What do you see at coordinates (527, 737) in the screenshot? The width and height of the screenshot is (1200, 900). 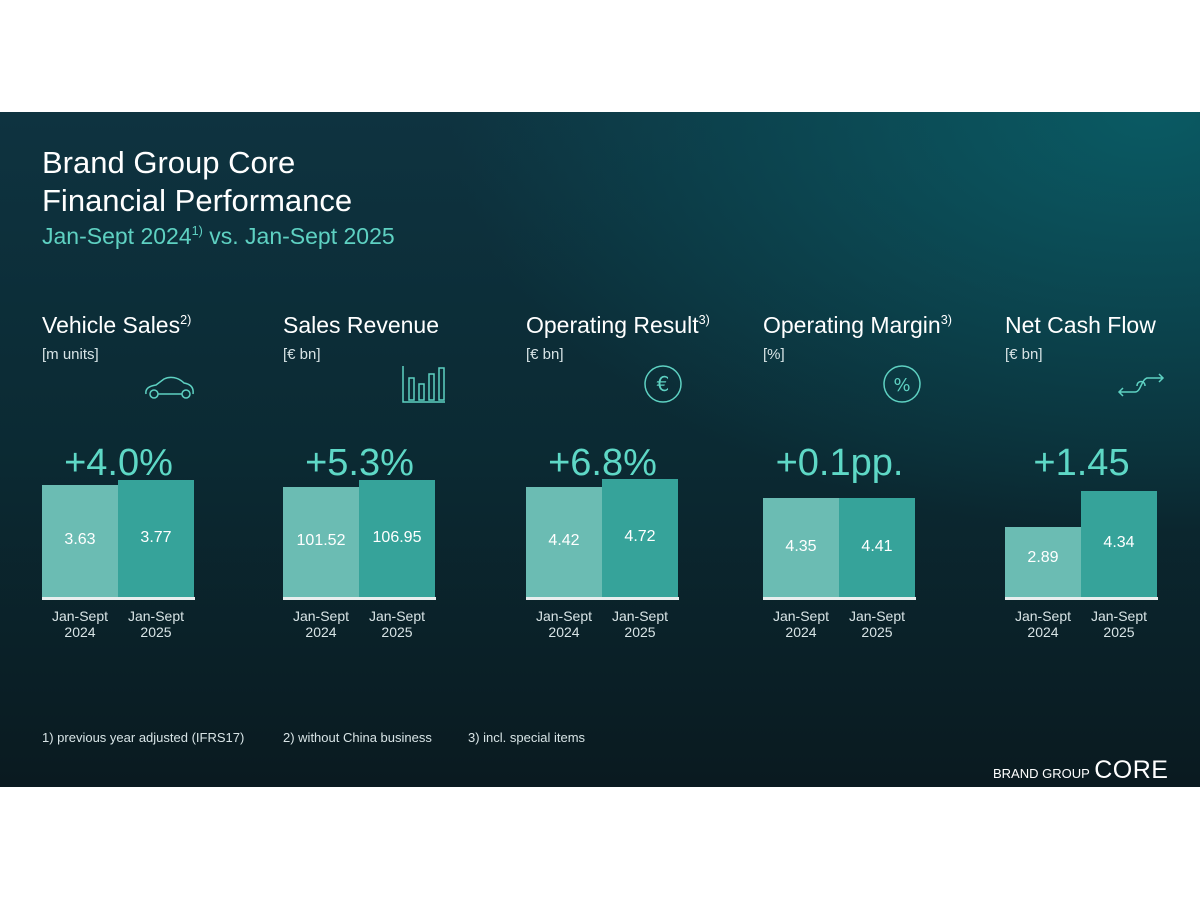 I see `footnote-3: 3) incl. special items` at bounding box center [527, 737].